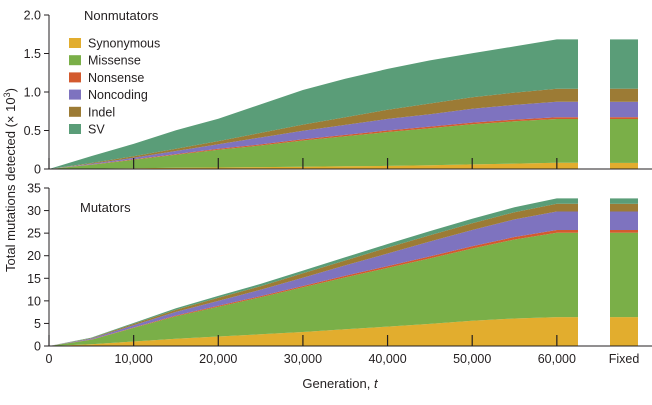 This screenshot has width=652, height=405. Describe the element at coordinates (34, 211) in the screenshot. I see `y-tick-label: 30` at that location.